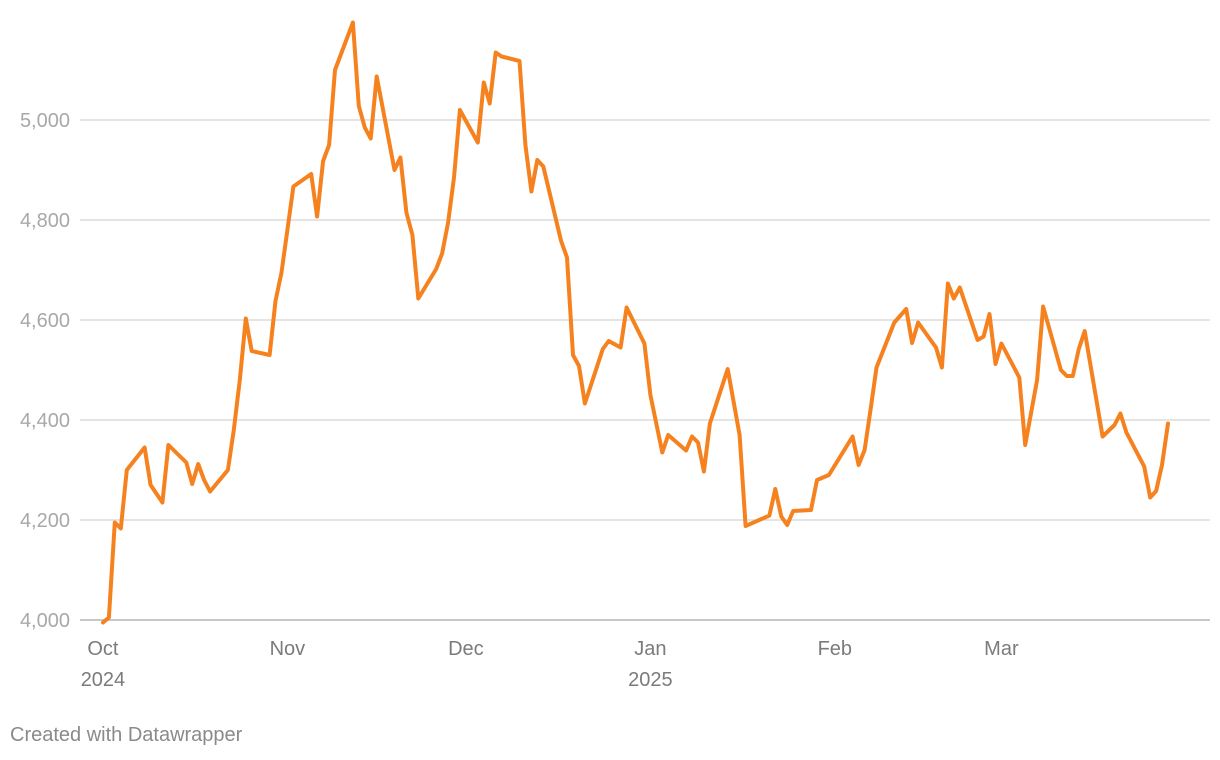  What do you see at coordinates (45, 321) in the screenshot?
I see `y-tick-label: 4,600` at bounding box center [45, 321].